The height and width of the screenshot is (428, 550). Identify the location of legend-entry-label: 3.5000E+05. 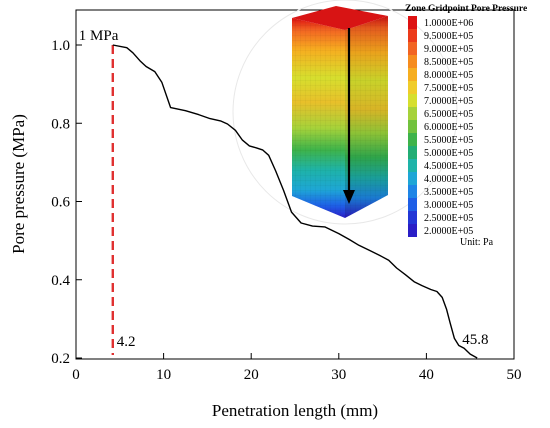
(448, 192).